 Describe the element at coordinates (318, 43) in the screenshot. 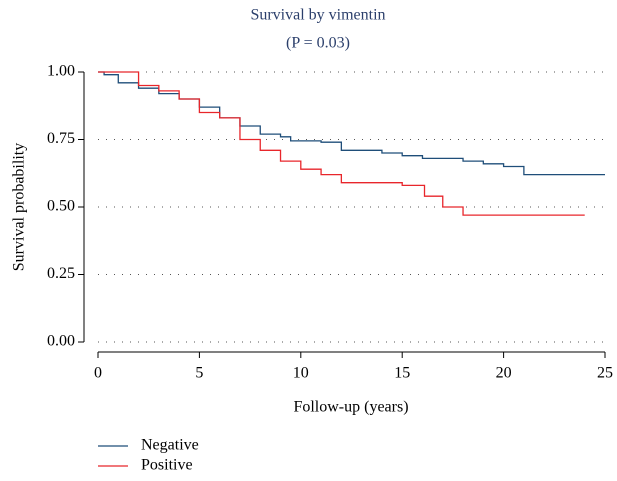

I see `chart-subtitle: (P = 0.03)` at that location.